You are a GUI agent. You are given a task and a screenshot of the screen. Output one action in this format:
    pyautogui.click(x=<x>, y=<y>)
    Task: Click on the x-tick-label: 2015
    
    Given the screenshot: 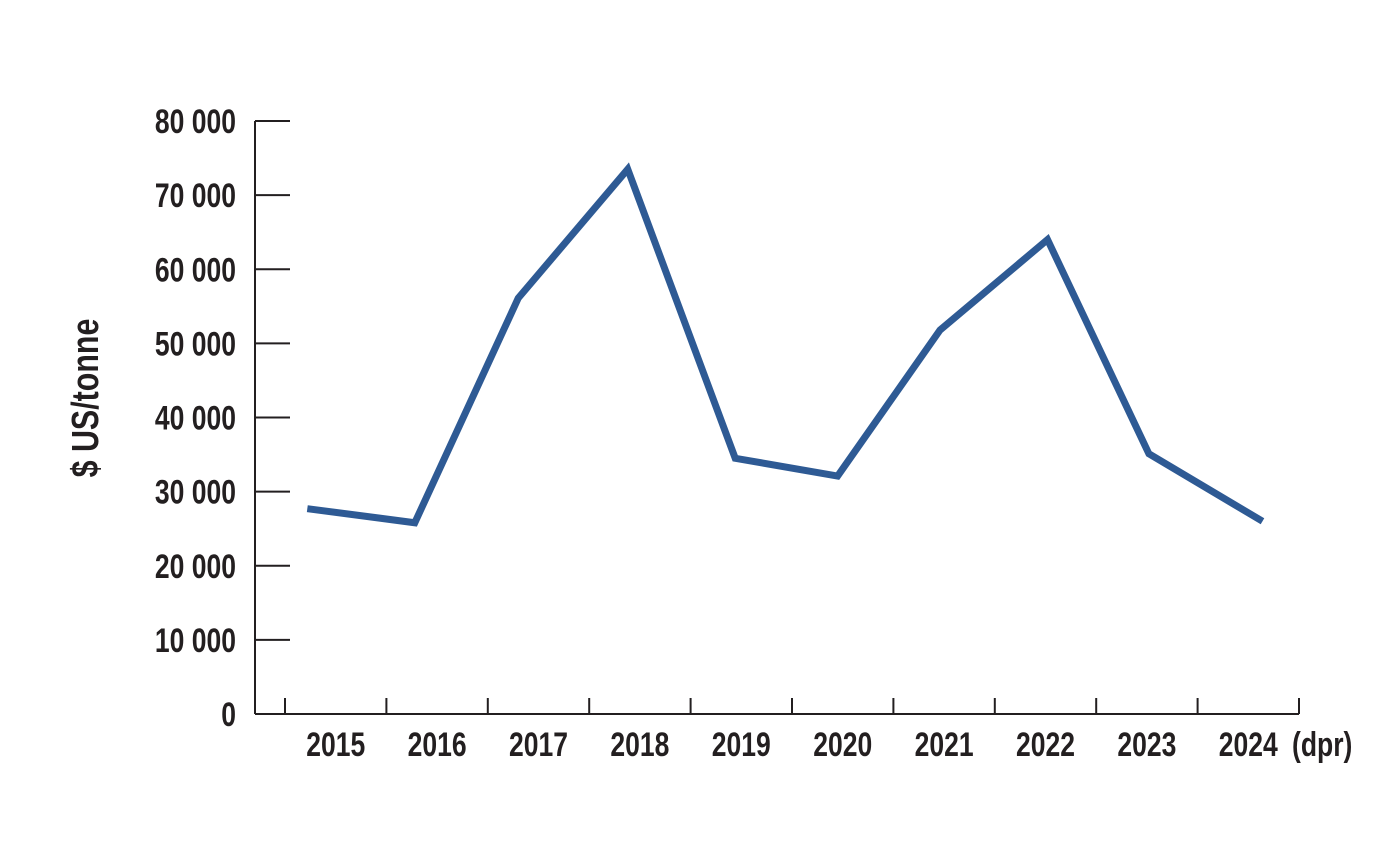 What is the action you would take?
    pyautogui.click(x=335, y=745)
    